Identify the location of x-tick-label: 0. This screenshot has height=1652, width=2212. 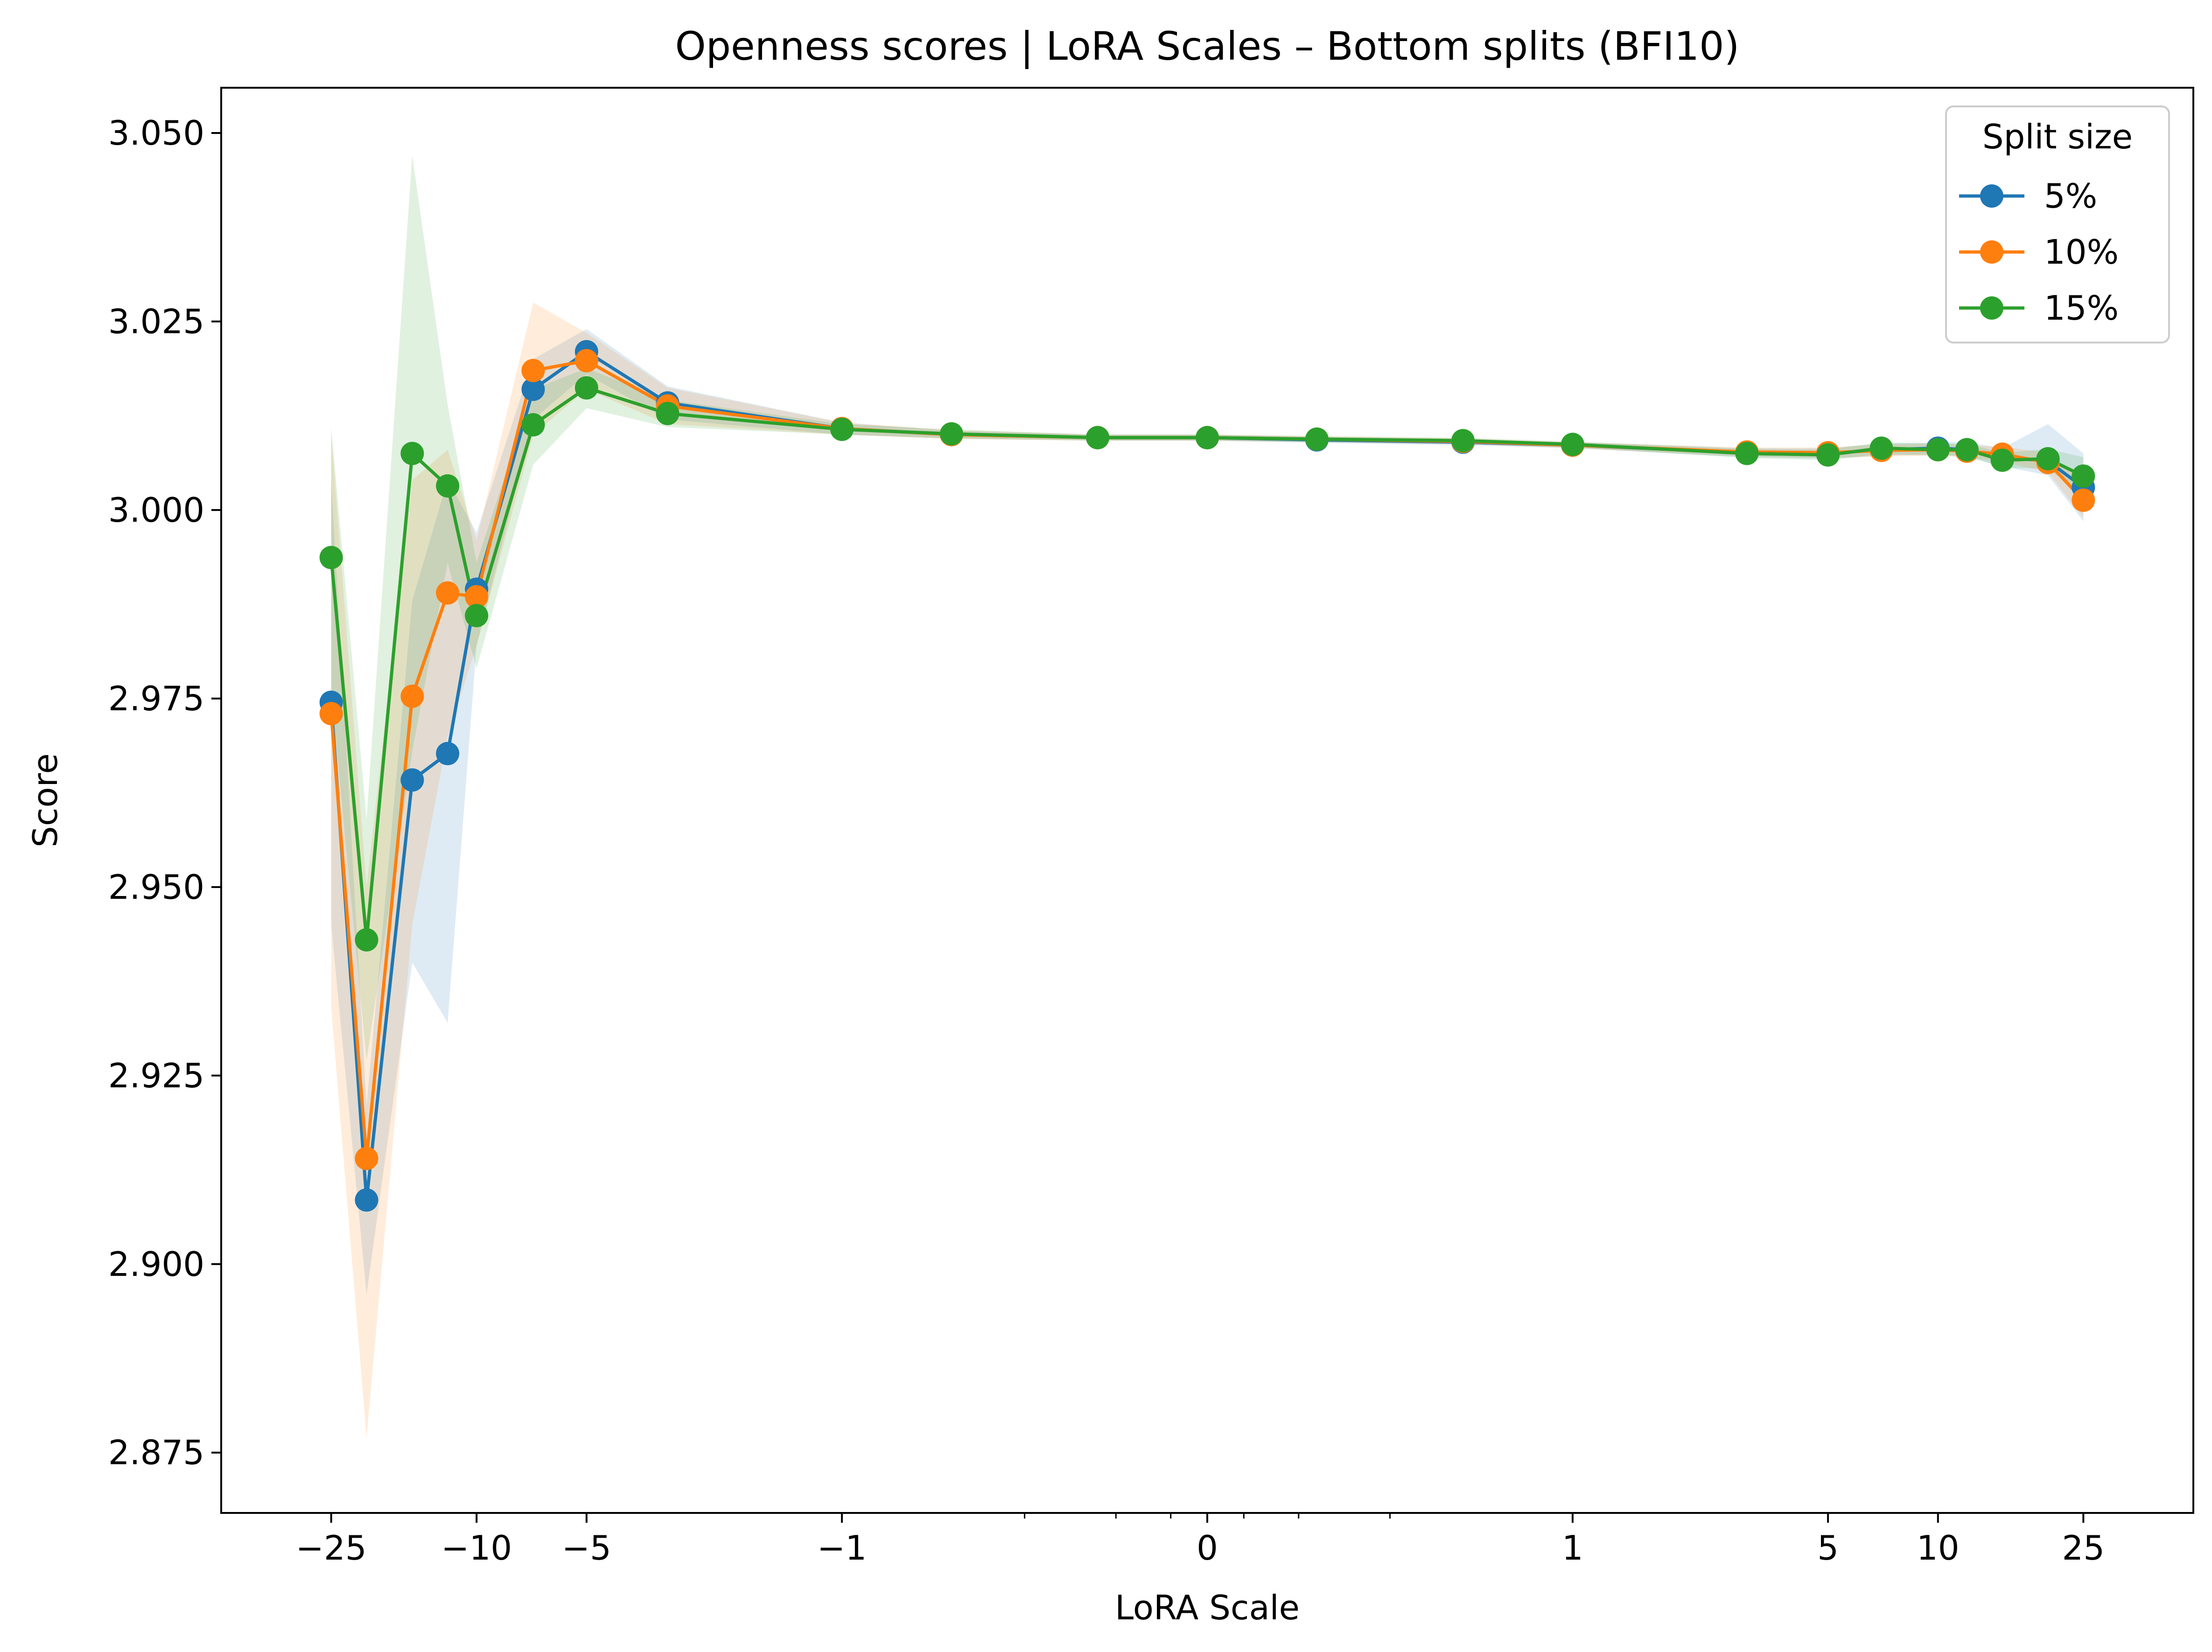
(1207, 1548).